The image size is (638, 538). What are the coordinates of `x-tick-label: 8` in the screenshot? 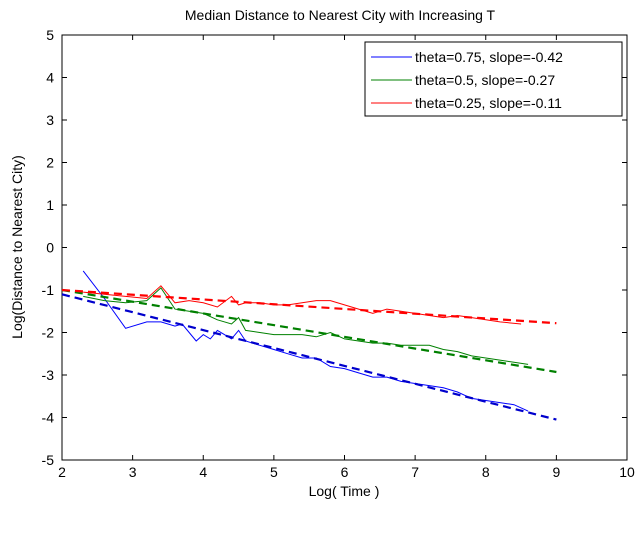 It's located at (486, 472).